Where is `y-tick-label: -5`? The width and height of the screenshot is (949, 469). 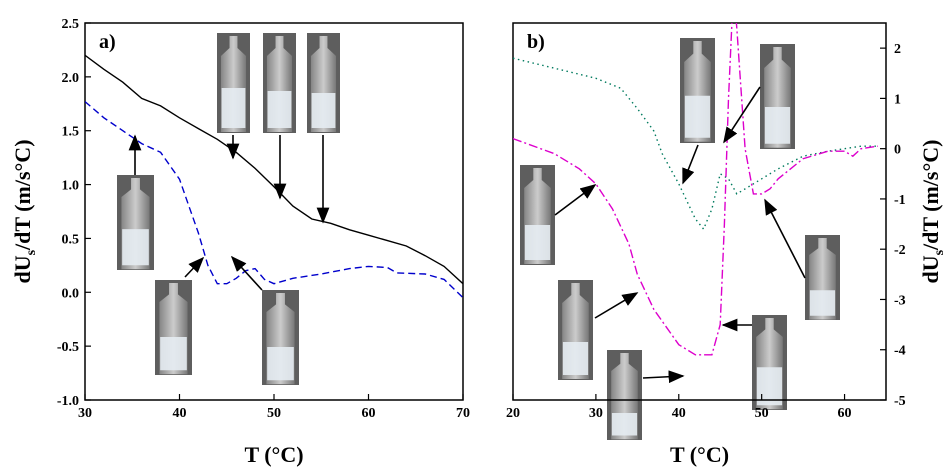
y-tick-label: -5 is located at coordinates (900, 401).